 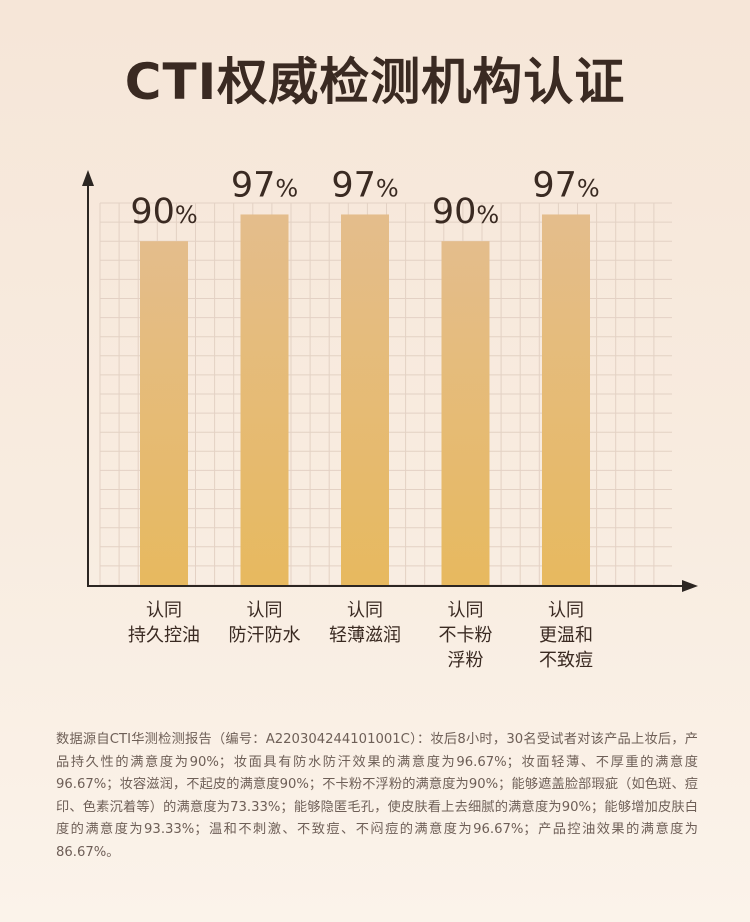 I want to click on category-label: 认同 更温和 不致痘, so click(x=566, y=635).